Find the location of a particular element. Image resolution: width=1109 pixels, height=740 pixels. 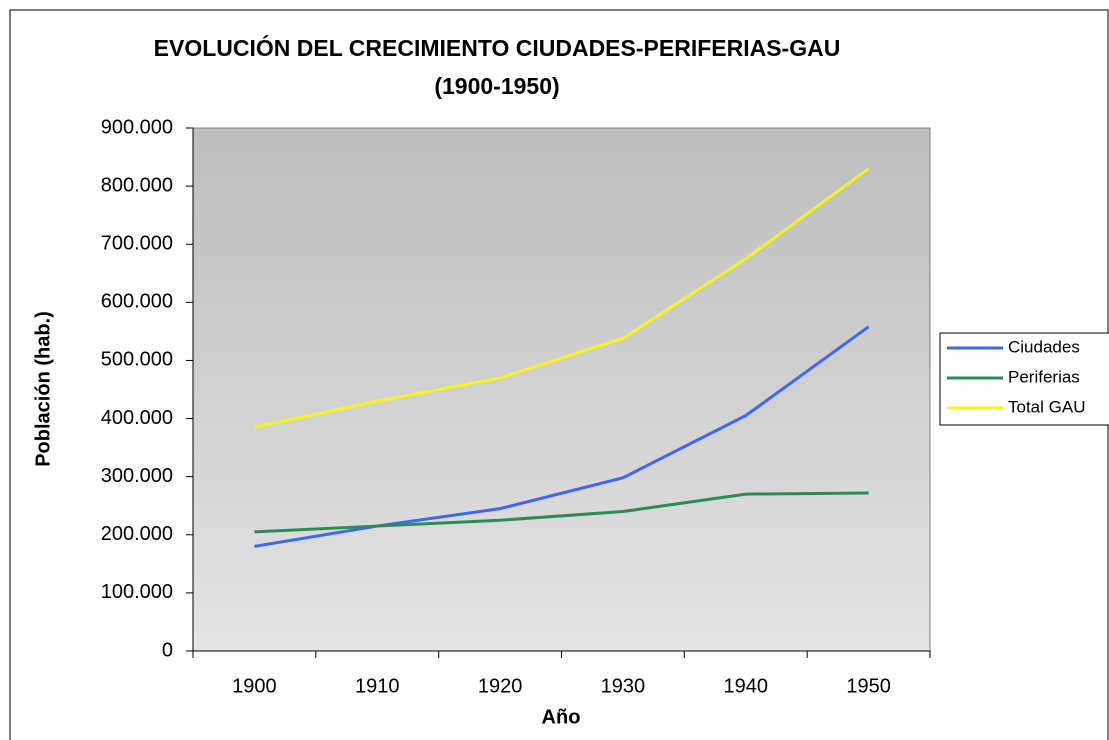

series-line is located at coordinates (561, 512).